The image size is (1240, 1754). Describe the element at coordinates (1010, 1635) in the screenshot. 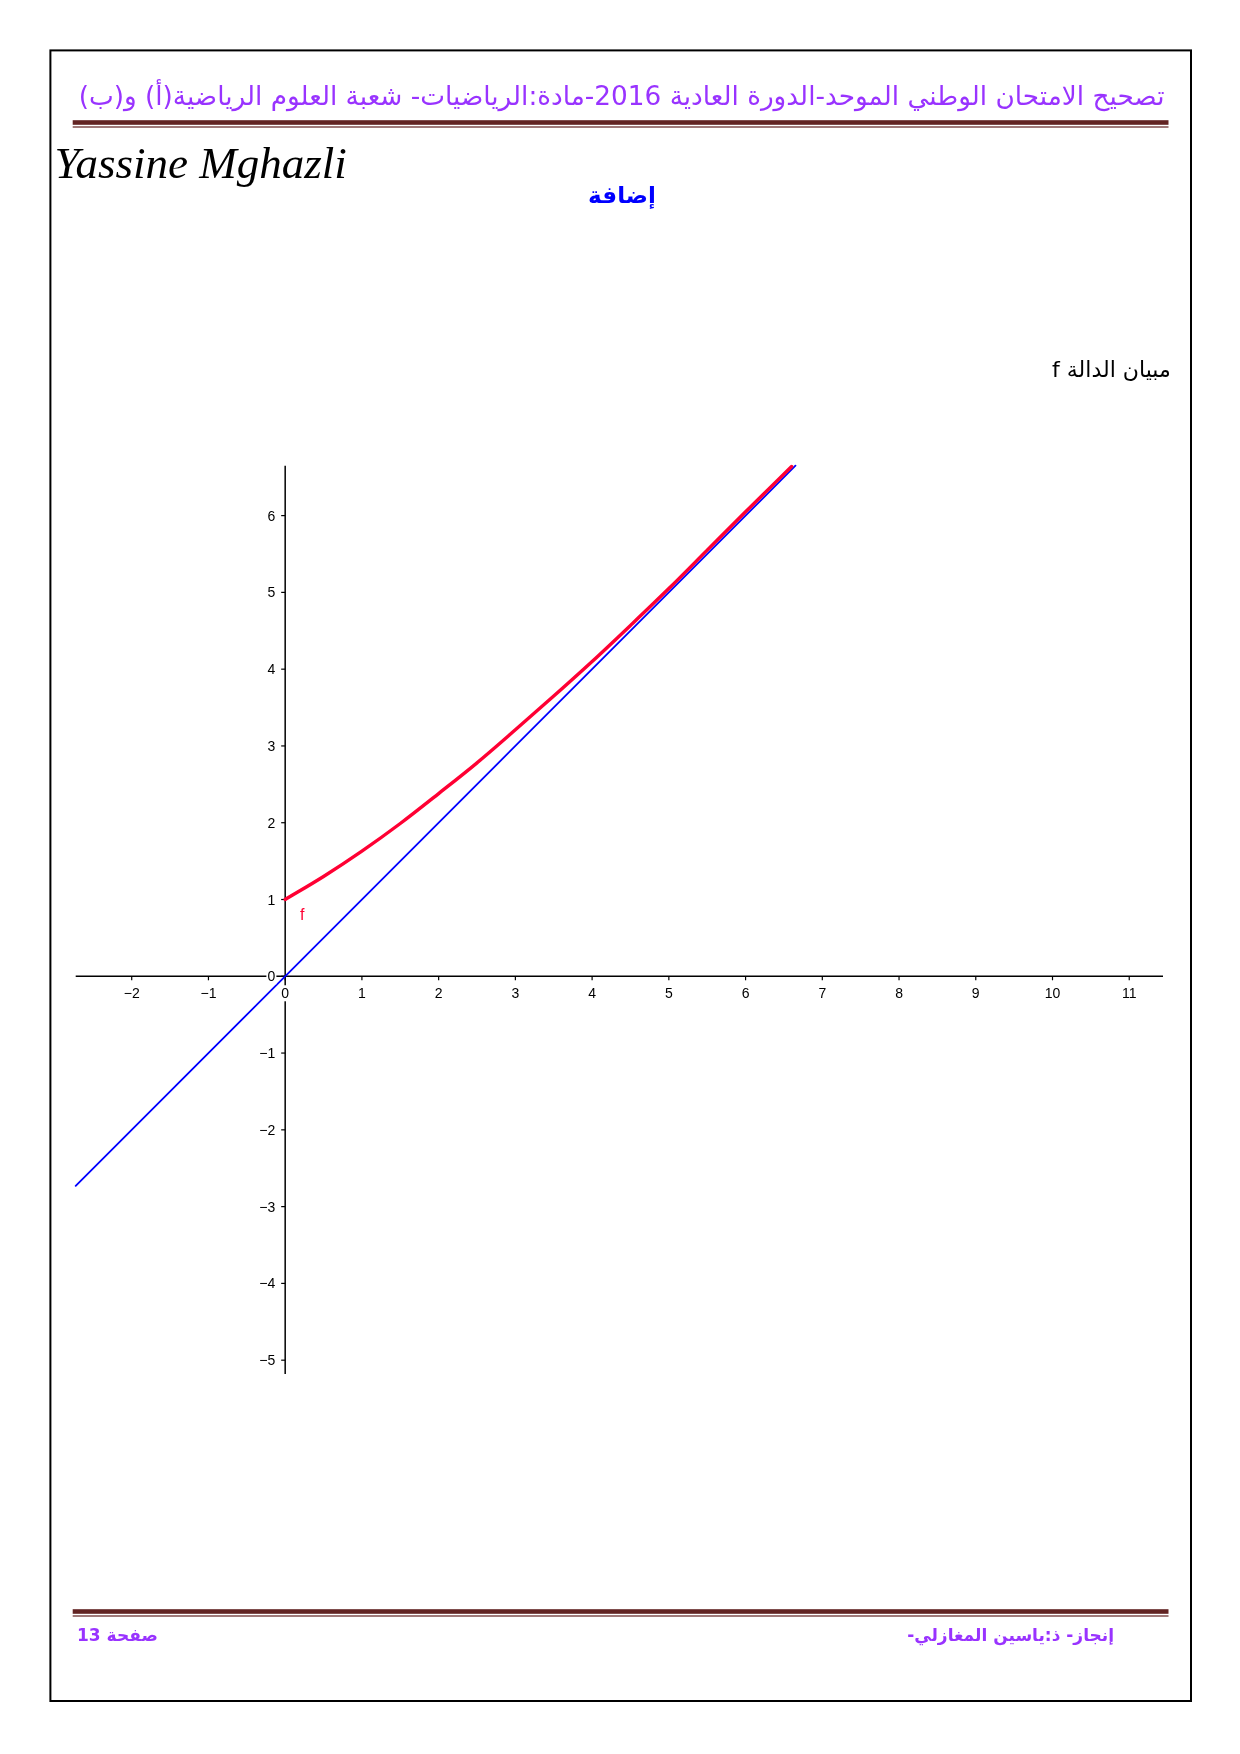

I see `text: إنجاز- ذ:ياسين المغازلي-` at that location.